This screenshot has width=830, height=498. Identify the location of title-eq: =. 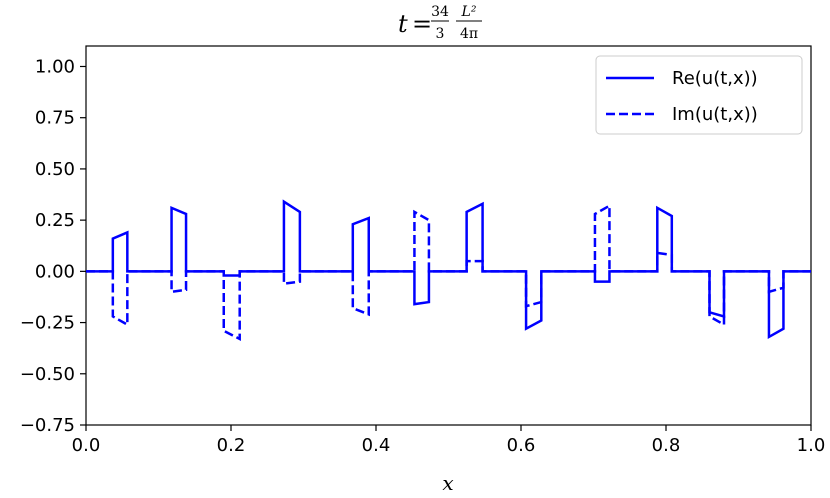
(422, 24).